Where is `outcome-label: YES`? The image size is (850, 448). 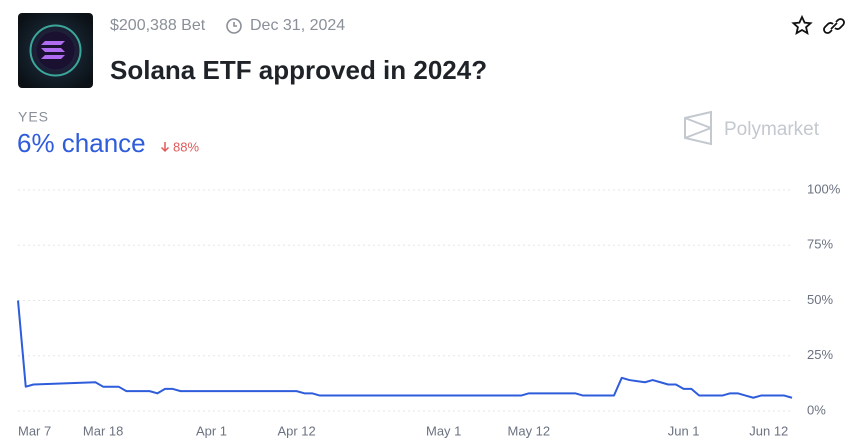 outcome-label: YES is located at coordinates (33, 117).